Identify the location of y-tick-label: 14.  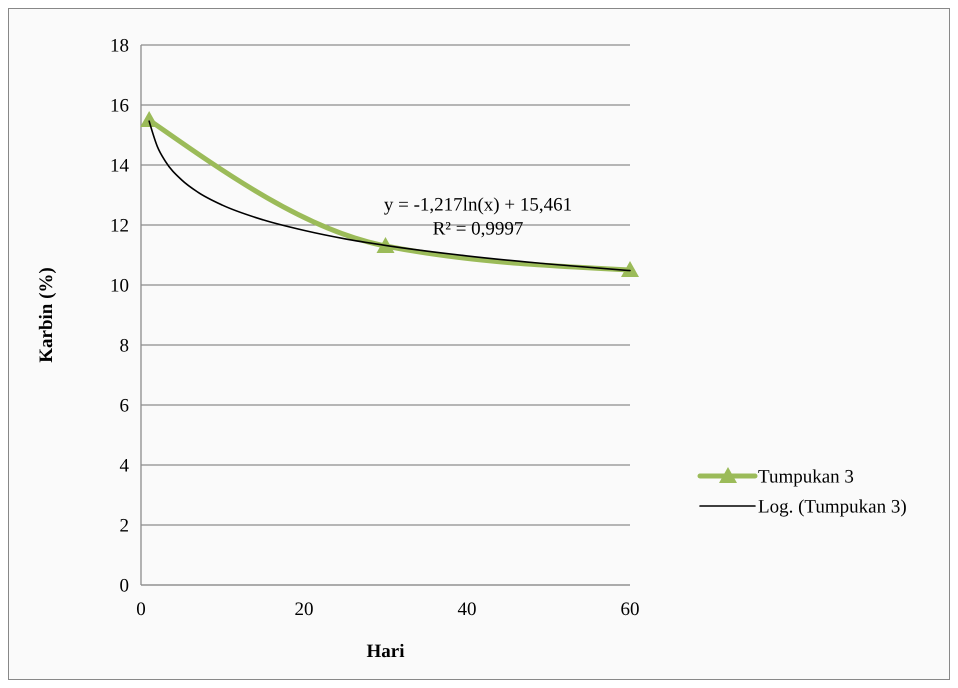
(120, 166).